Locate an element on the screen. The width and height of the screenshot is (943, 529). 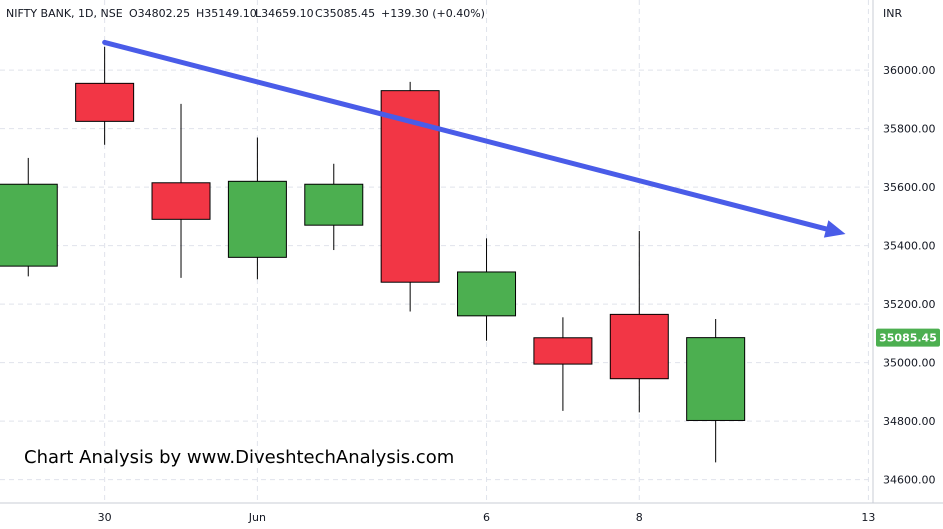
trendline-arrowhead is located at coordinates (834, 229).